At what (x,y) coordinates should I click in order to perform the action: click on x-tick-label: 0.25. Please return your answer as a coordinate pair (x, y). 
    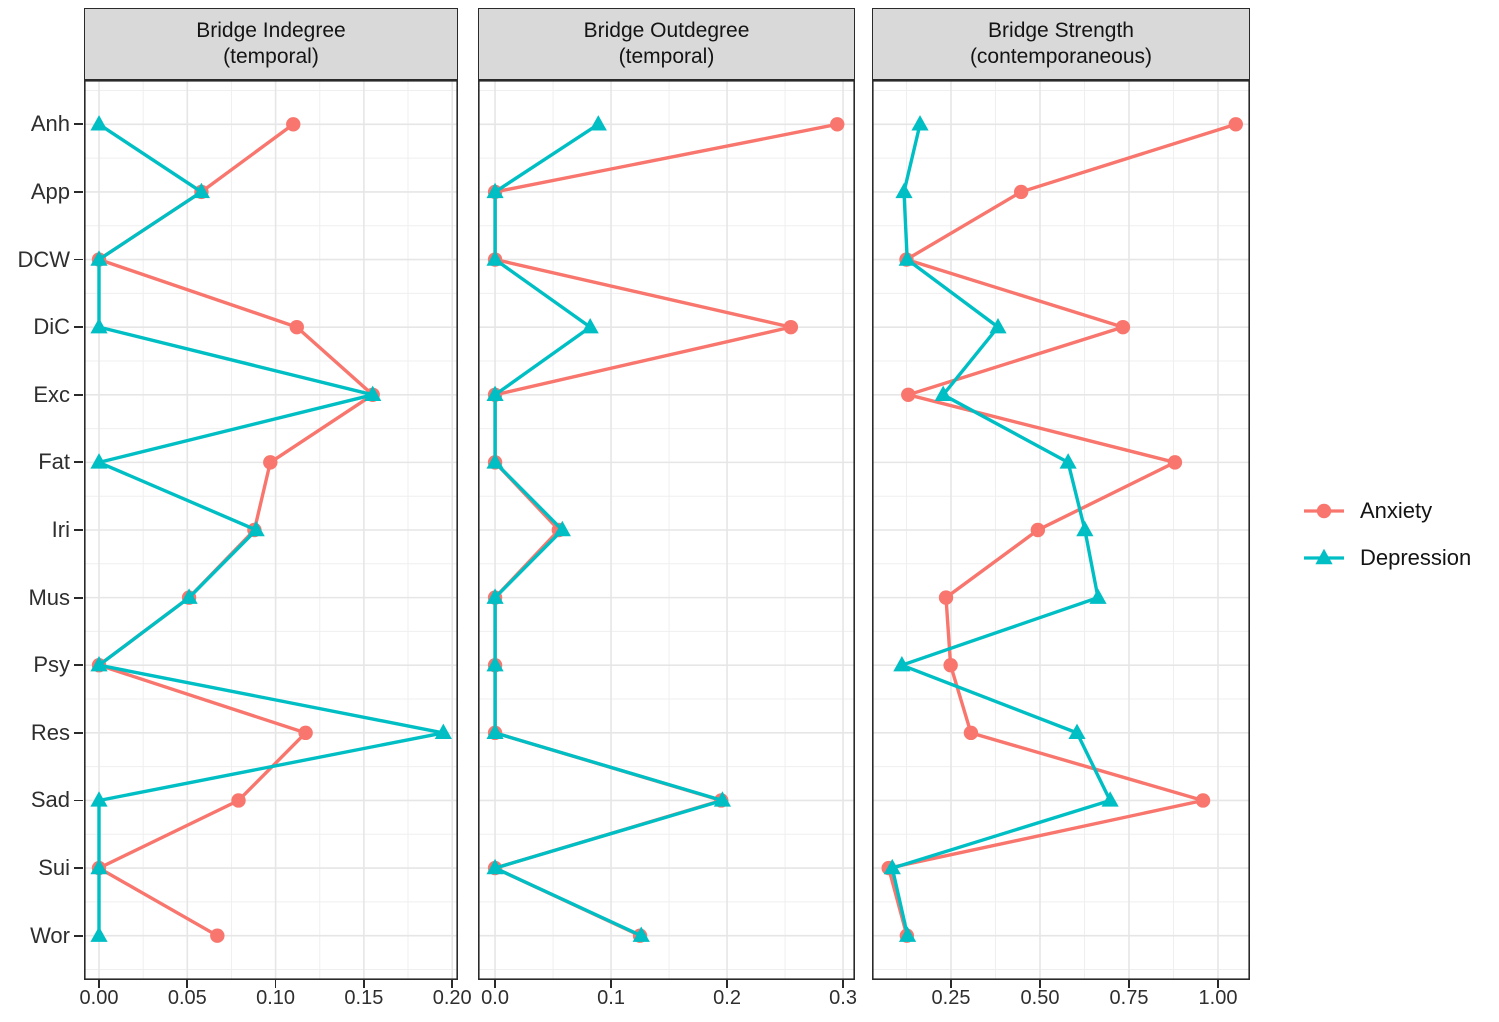
    Looking at the image, I should click on (951, 998).